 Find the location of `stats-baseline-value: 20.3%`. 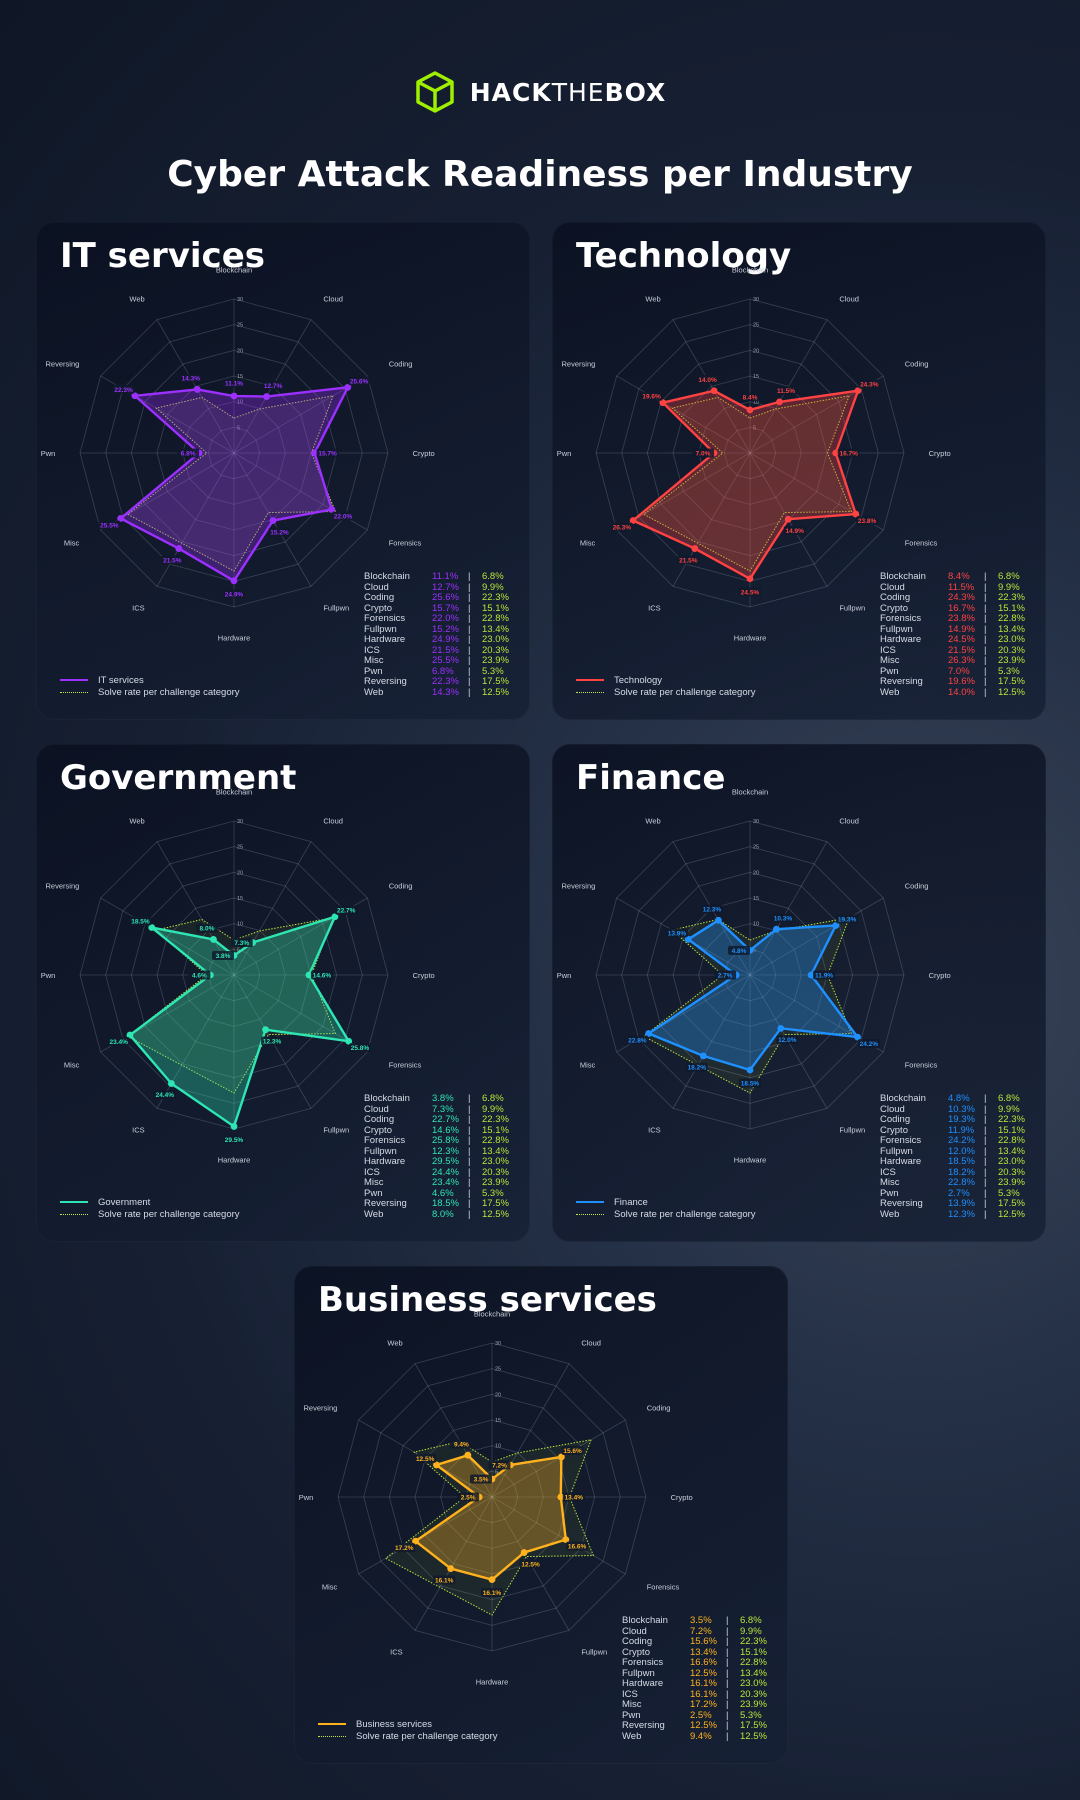

stats-baseline-value: 20.3% is located at coordinates (1011, 650).